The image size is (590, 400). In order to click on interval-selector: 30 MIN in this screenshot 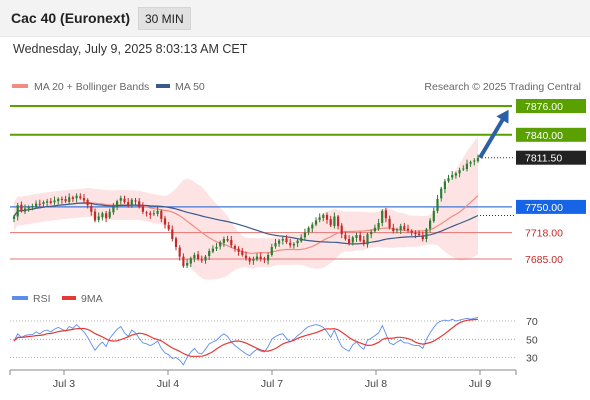, I will do `click(164, 18)`.